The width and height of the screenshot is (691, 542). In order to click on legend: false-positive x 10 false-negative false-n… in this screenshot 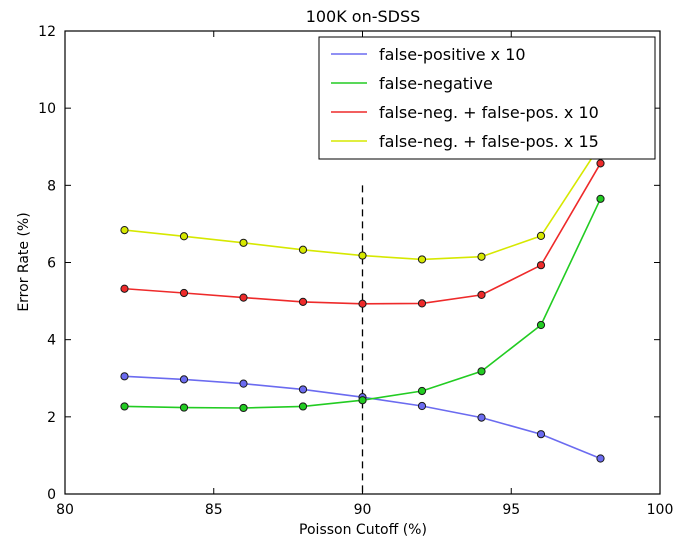, I will do `click(487, 98)`.